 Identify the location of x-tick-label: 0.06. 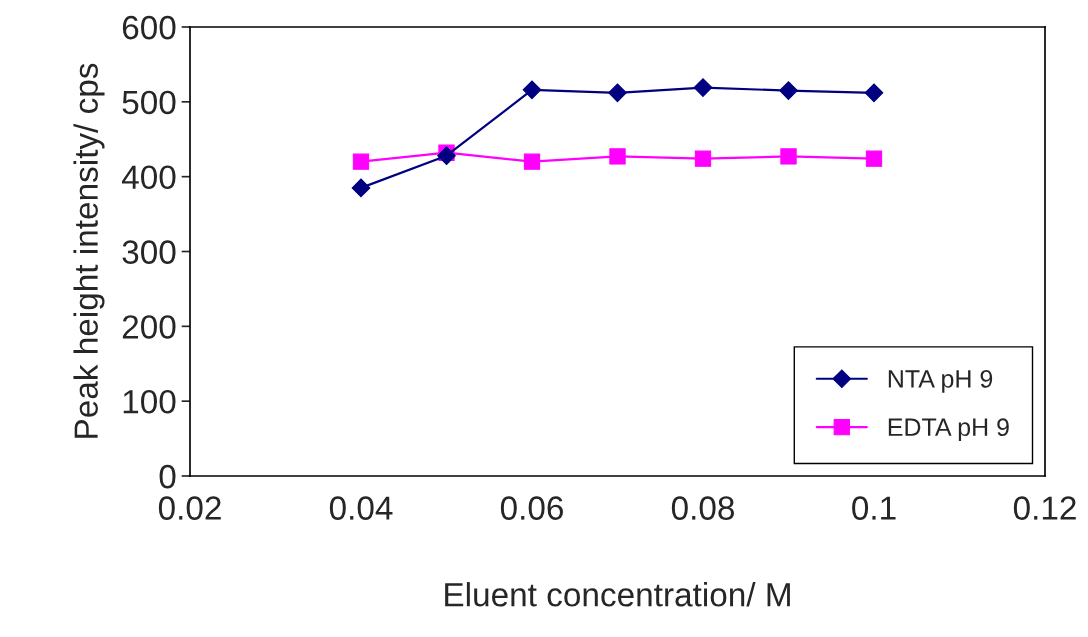
(531, 508).